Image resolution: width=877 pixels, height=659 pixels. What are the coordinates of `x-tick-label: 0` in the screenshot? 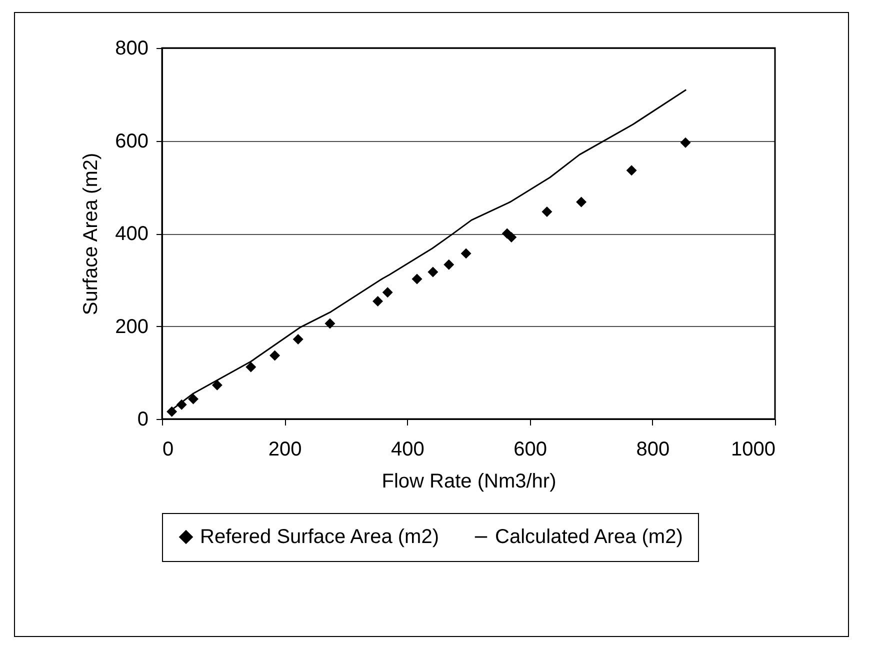 It's located at (168, 449).